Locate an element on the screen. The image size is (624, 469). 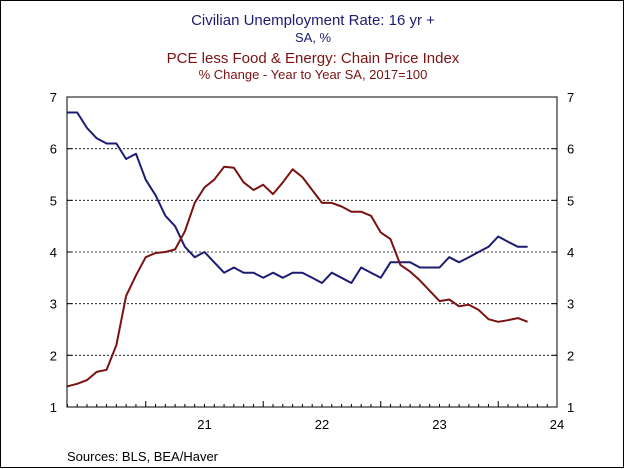
x-tick-label: 21 is located at coordinates (204, 424).